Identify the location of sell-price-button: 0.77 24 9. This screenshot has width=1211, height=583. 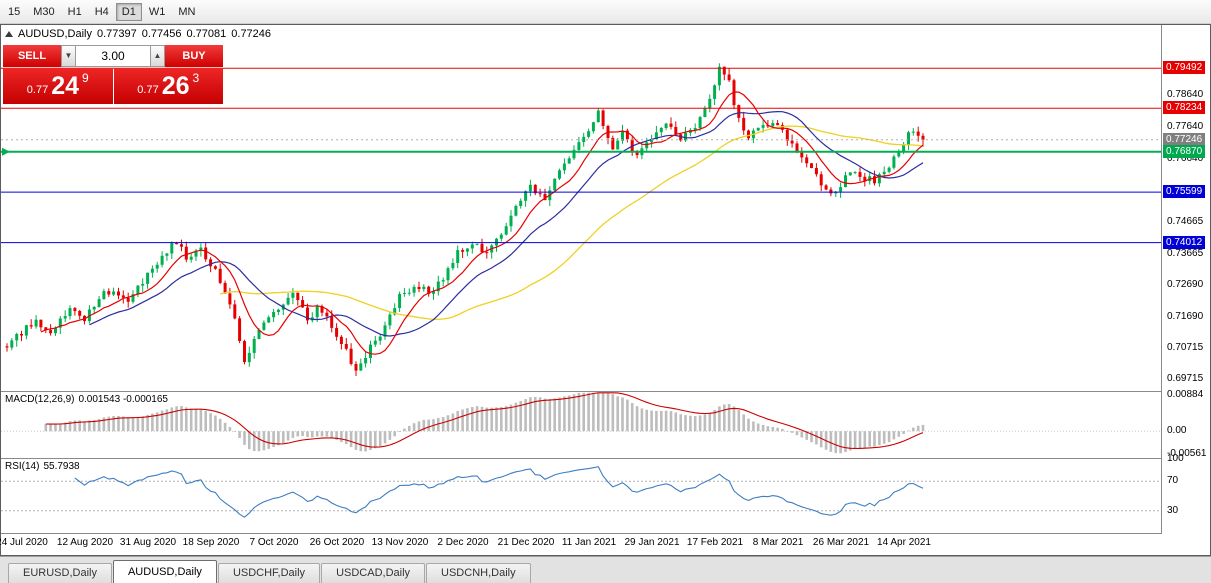
(58, 86).